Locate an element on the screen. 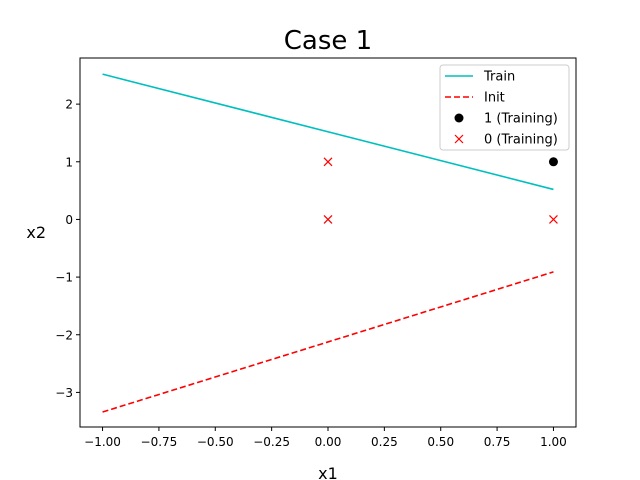 Image resolution: width=640 pixels, height=480 pixels. y-tick-label-5: 2 is located at coordinates (69, 105).